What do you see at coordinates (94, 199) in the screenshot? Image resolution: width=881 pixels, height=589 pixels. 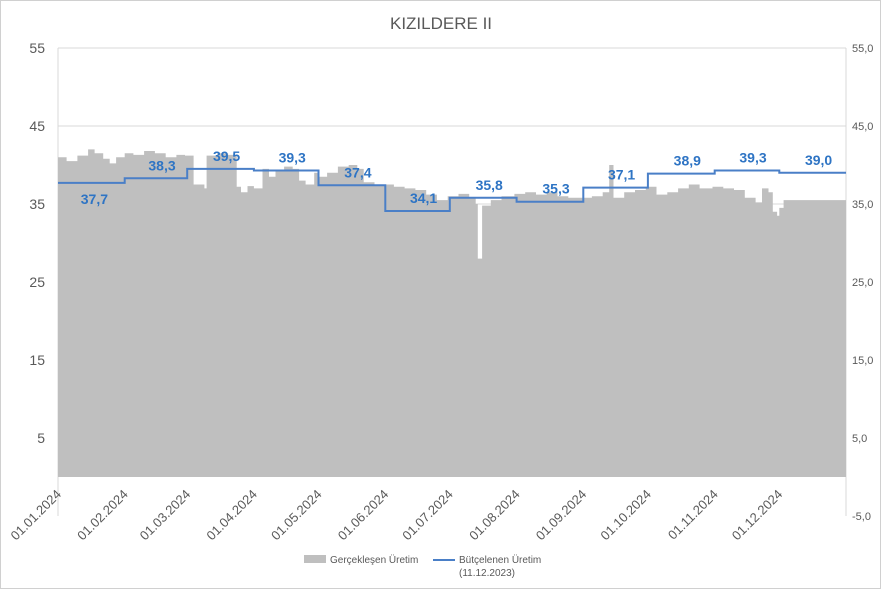 I see `budget-data-label: 37,7` at bounding box center [94, 199].